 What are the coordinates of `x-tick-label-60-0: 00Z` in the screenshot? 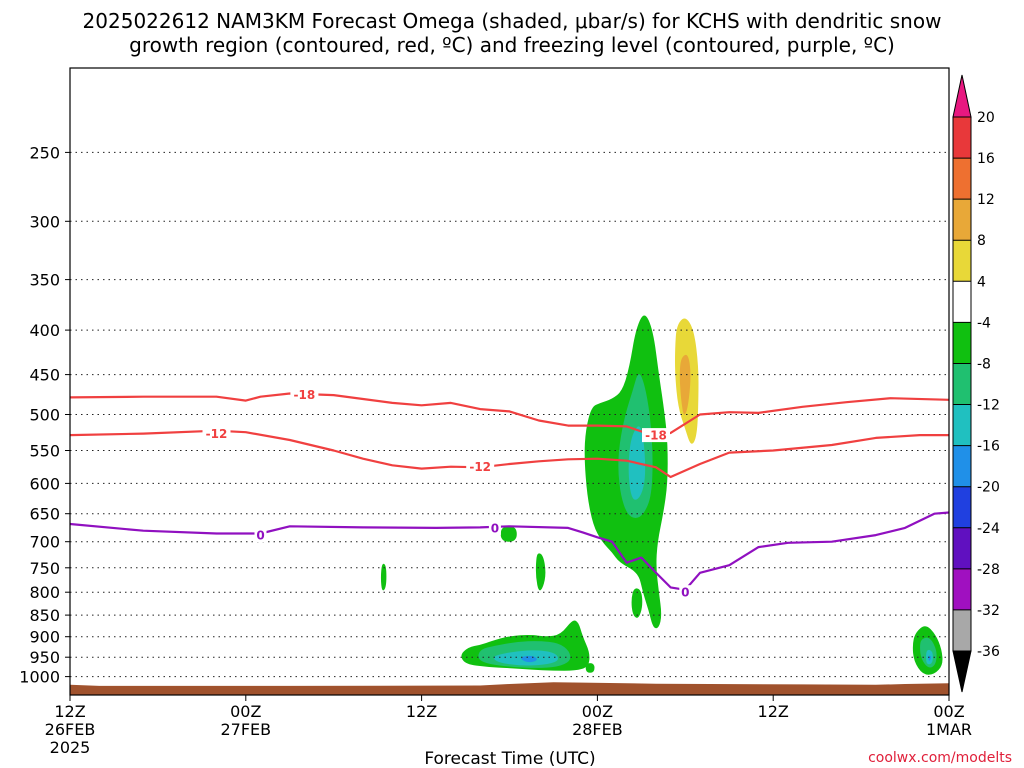 It's located at (948, 711).